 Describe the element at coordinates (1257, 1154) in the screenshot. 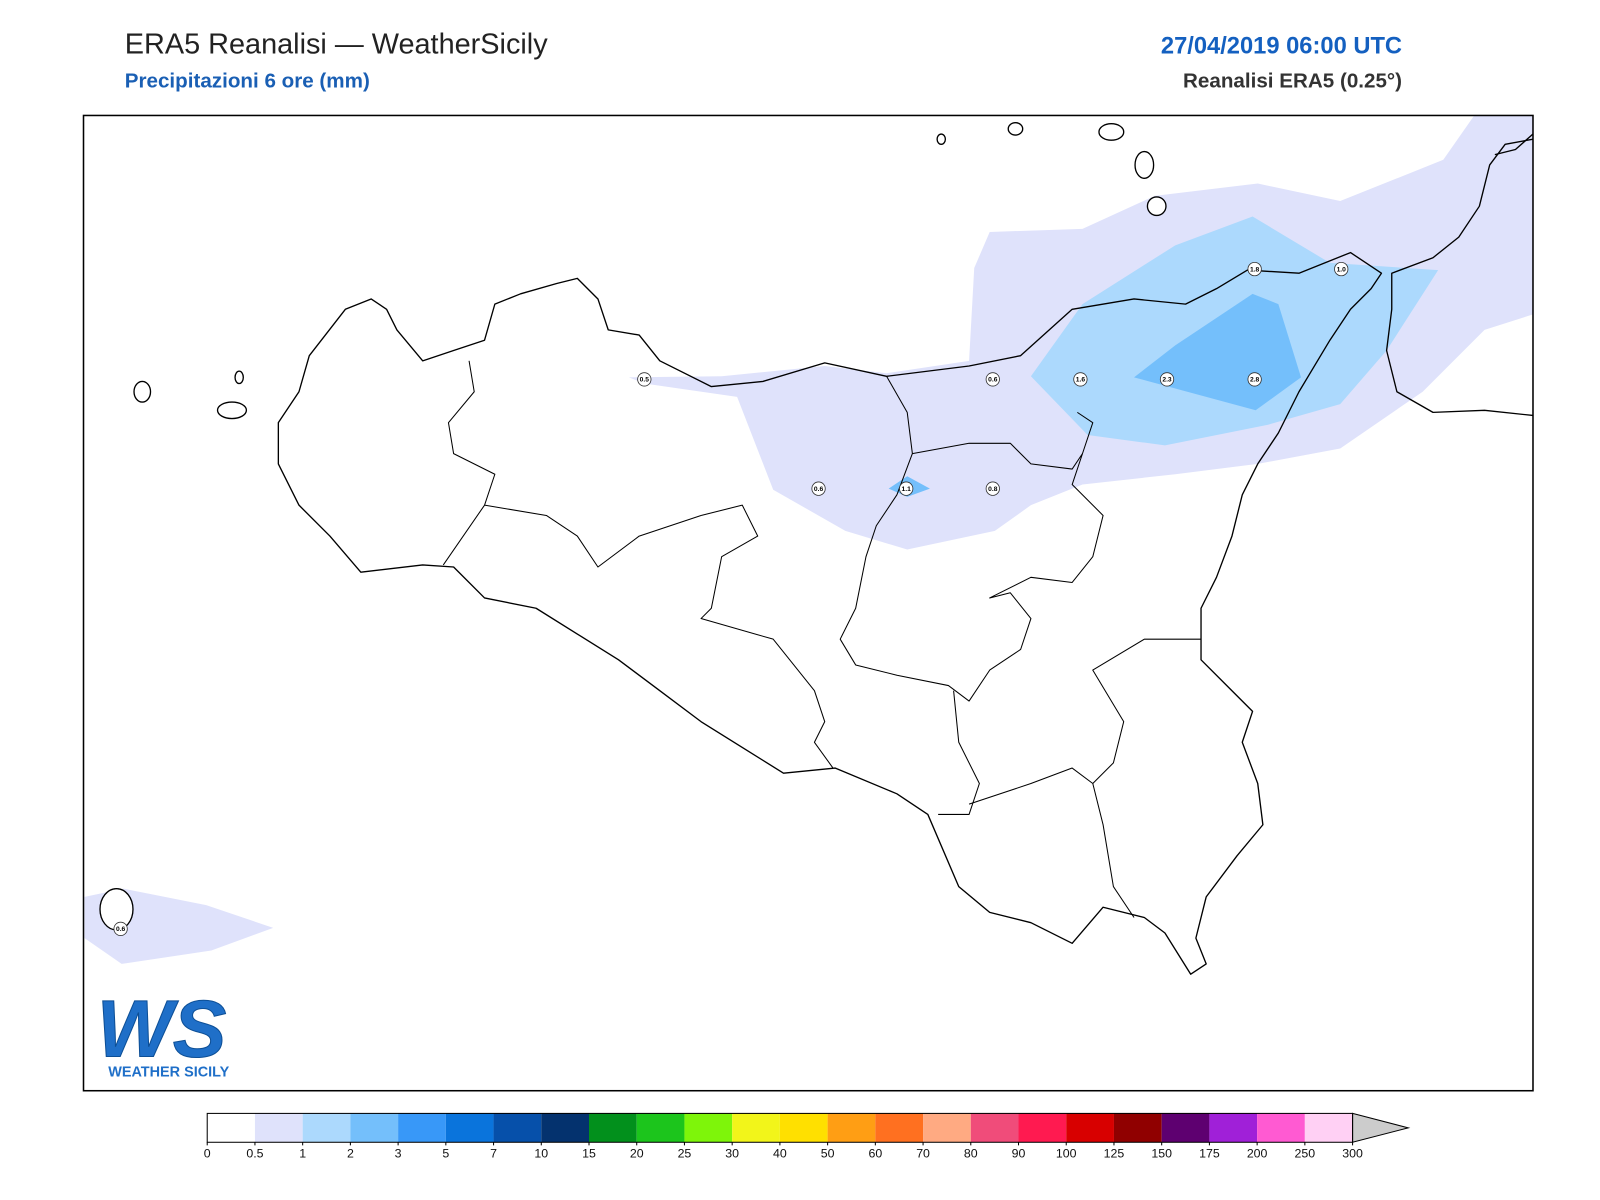

I see `colorbar-tick-label: 200` at that location.